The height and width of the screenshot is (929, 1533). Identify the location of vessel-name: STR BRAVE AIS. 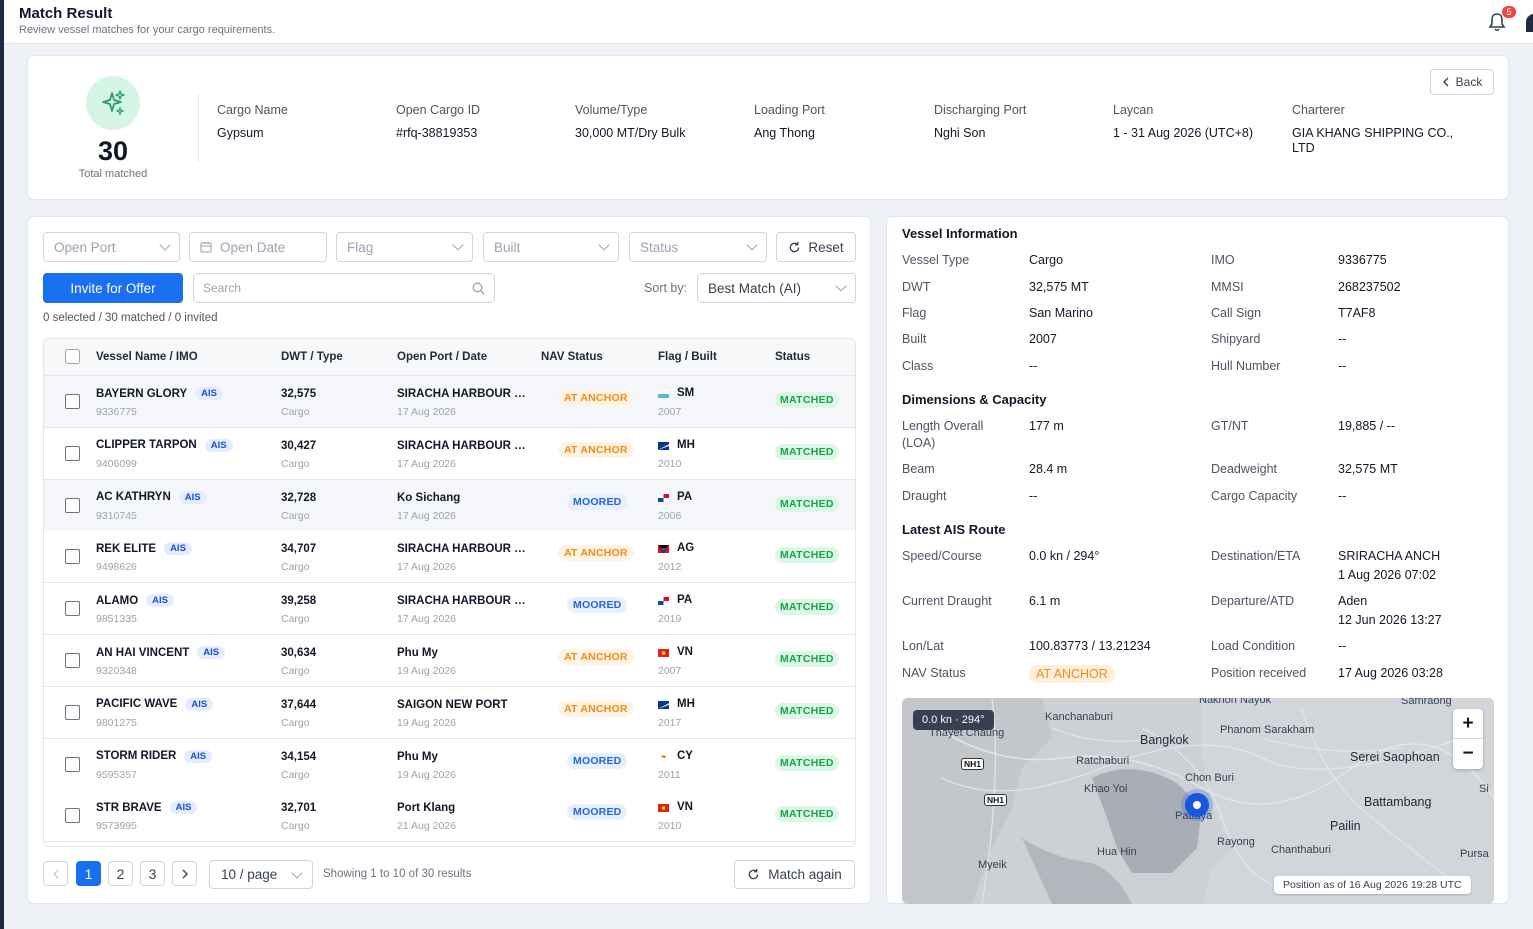
(147, 808).